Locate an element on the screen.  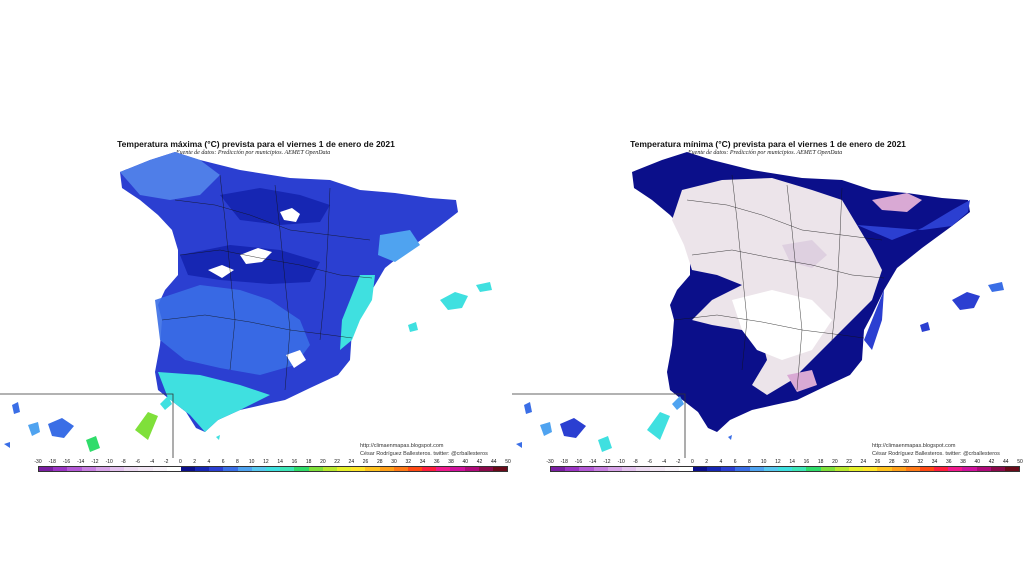
scale-tick-label: 12 is located at coordinates (266, 462).